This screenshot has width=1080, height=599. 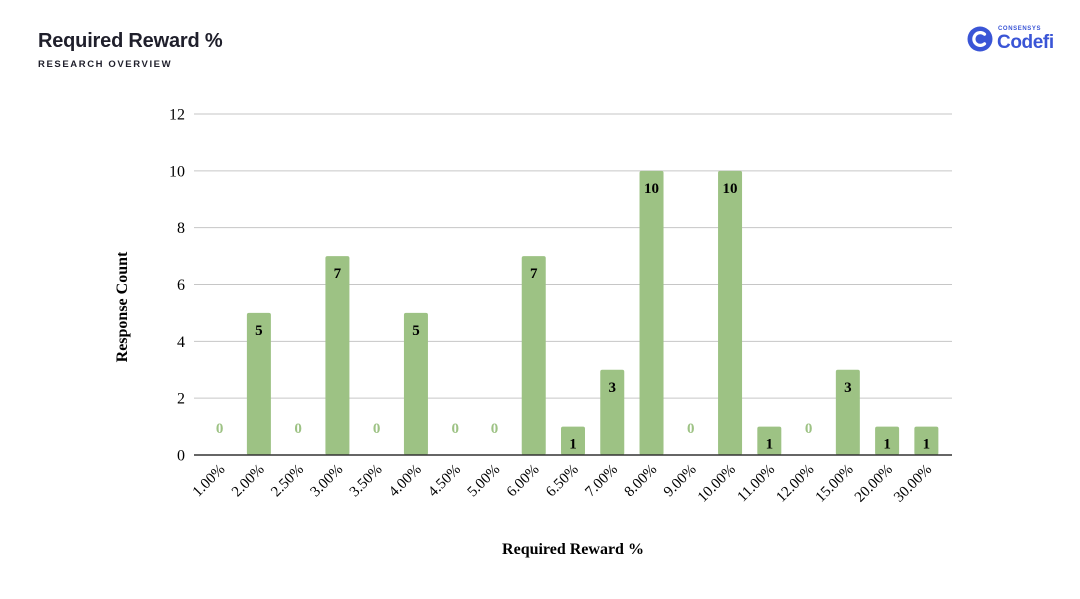 I want to click on y-tick-label: 2, so click(x=181, y=399).